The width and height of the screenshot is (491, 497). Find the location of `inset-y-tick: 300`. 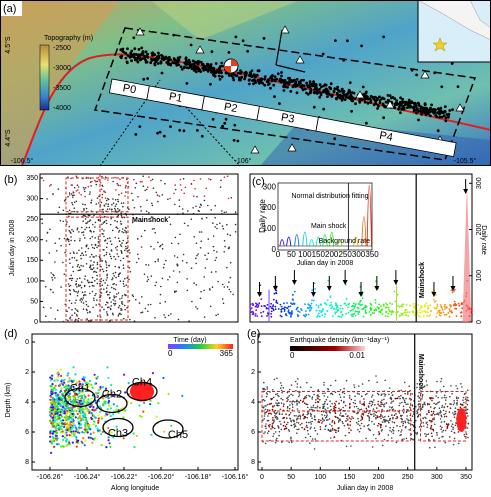

inset-y-tick: 300 is located at coordinates (270, 186).